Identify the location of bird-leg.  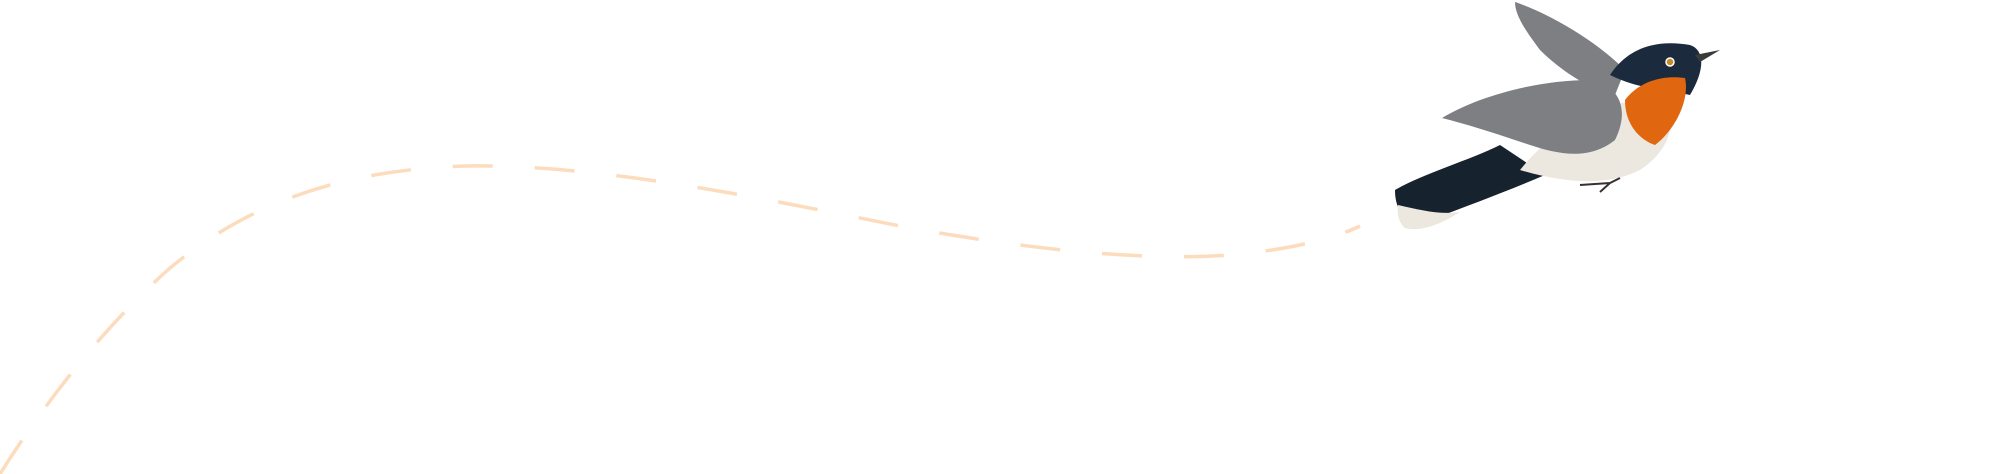
(1600, 185).